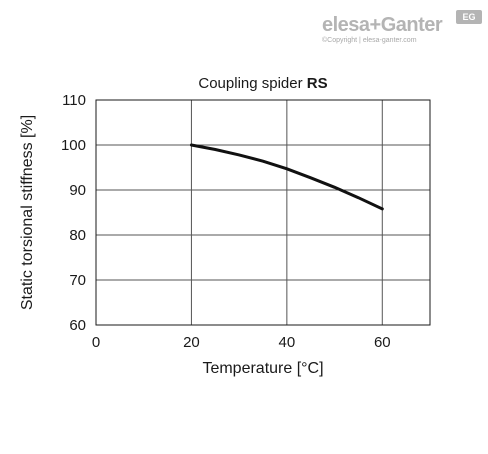 Image resolution: width=488 pixels, height=454 pixels. I want to click on y-tick-label: 60, so click(77, 325).